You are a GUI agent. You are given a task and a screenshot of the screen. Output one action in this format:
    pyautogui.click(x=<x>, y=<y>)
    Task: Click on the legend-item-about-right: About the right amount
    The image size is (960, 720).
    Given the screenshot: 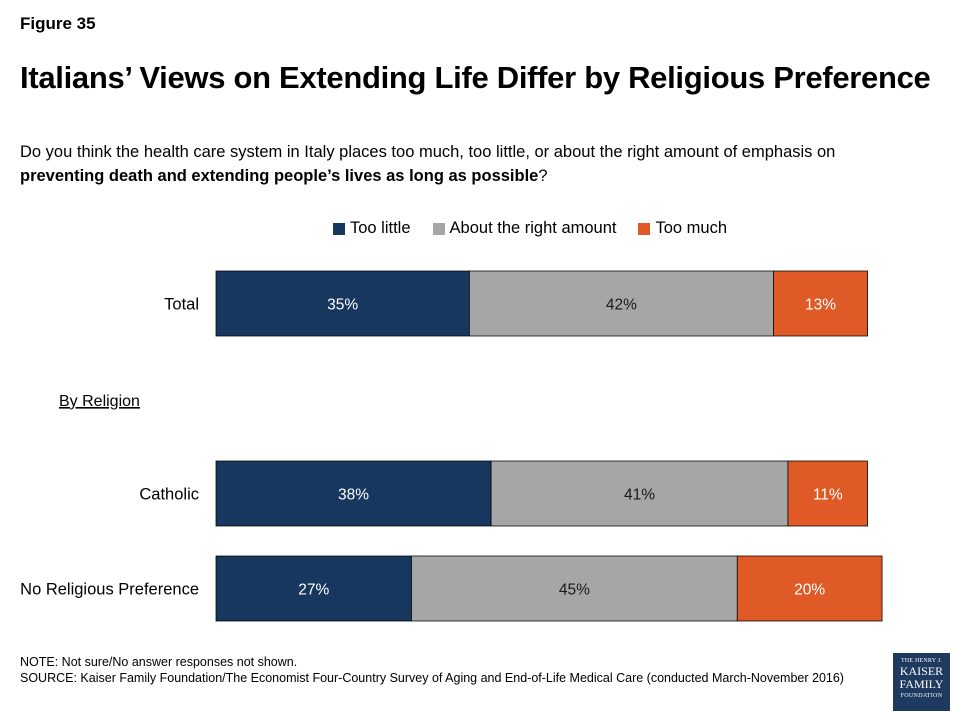 What is the action you would take?
    pyautogui.click(x=524, y=228)
    